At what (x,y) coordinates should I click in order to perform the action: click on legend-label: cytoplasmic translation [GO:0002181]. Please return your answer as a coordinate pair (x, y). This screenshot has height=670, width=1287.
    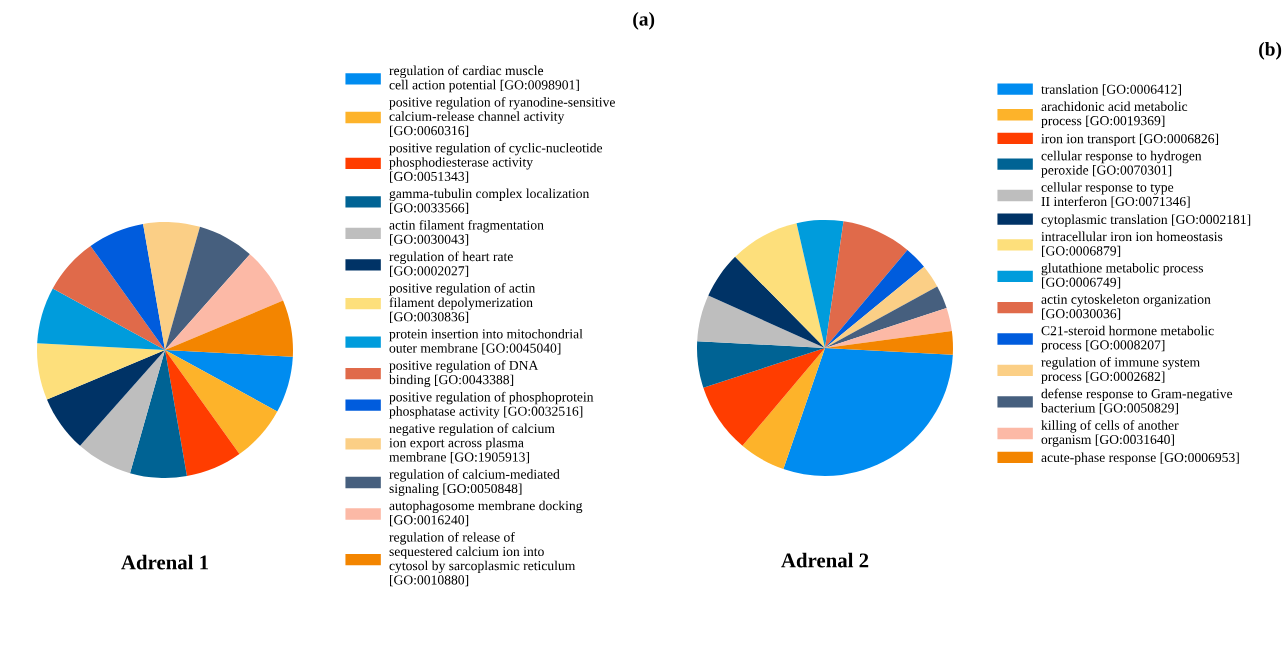
    Looking at the image, I should click on (1146, 220).